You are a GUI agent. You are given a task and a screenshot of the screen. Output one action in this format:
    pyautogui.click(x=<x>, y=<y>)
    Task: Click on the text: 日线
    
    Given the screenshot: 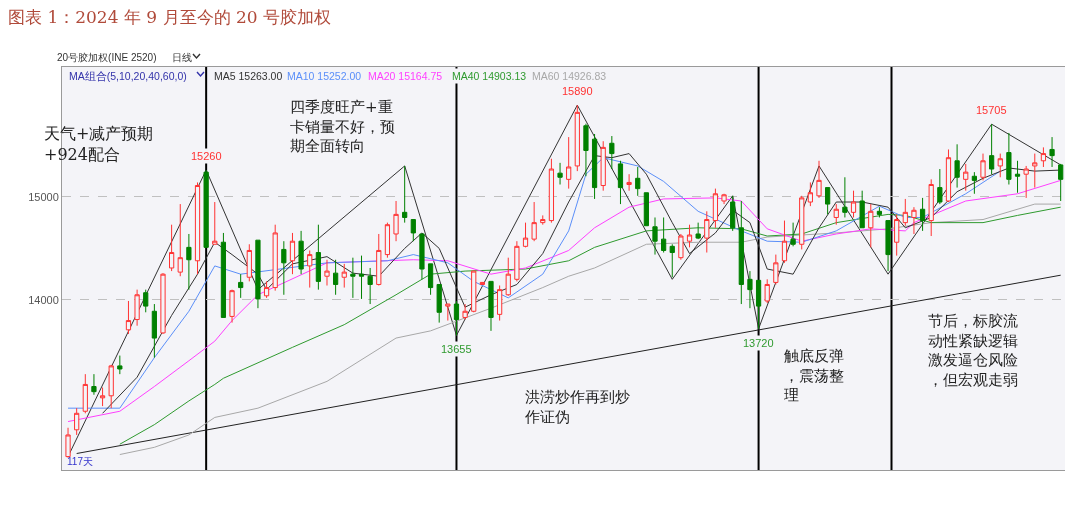 What is the action you would take?
    pyautogui.click(x=182, y=57)
    